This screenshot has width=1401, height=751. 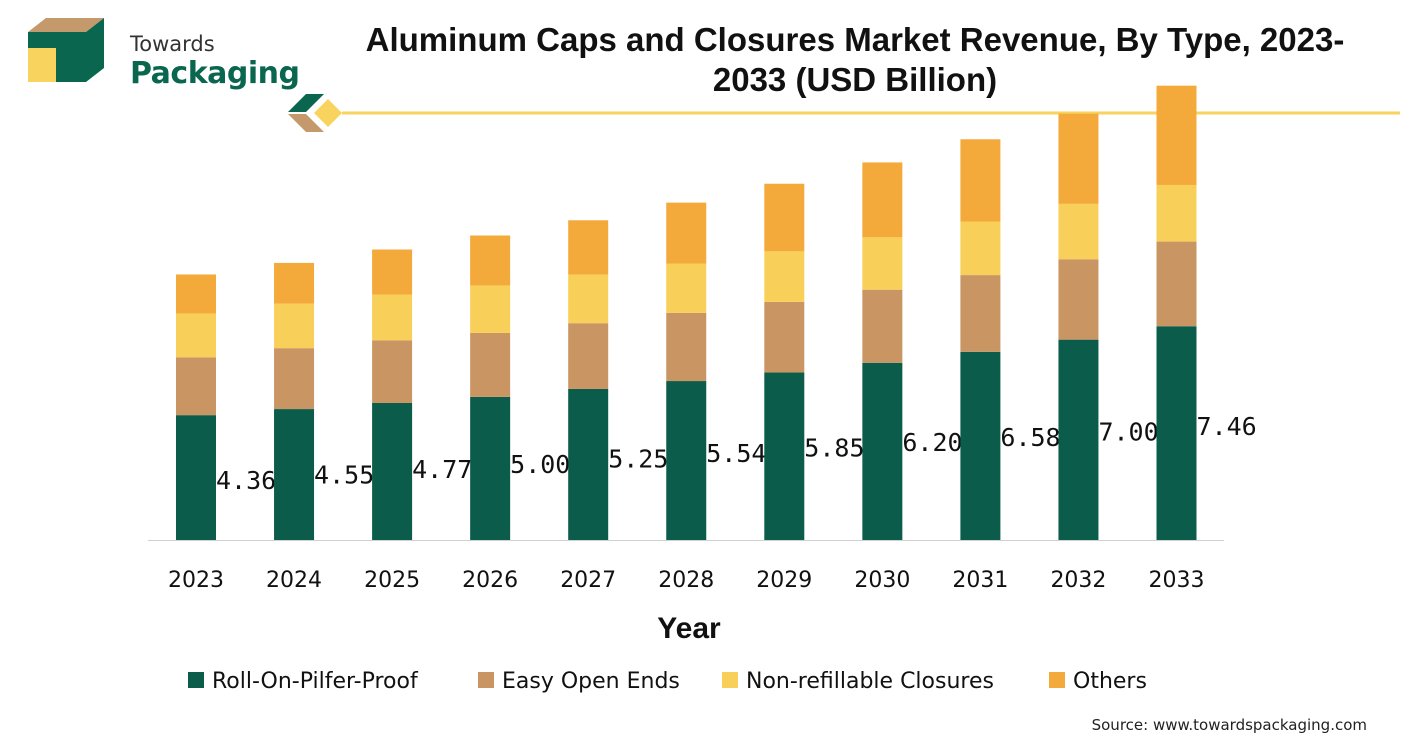 What do you see at coordinates (844, 113) in the screenshot?
I see `title-divider` at bounding box center [844, 113].